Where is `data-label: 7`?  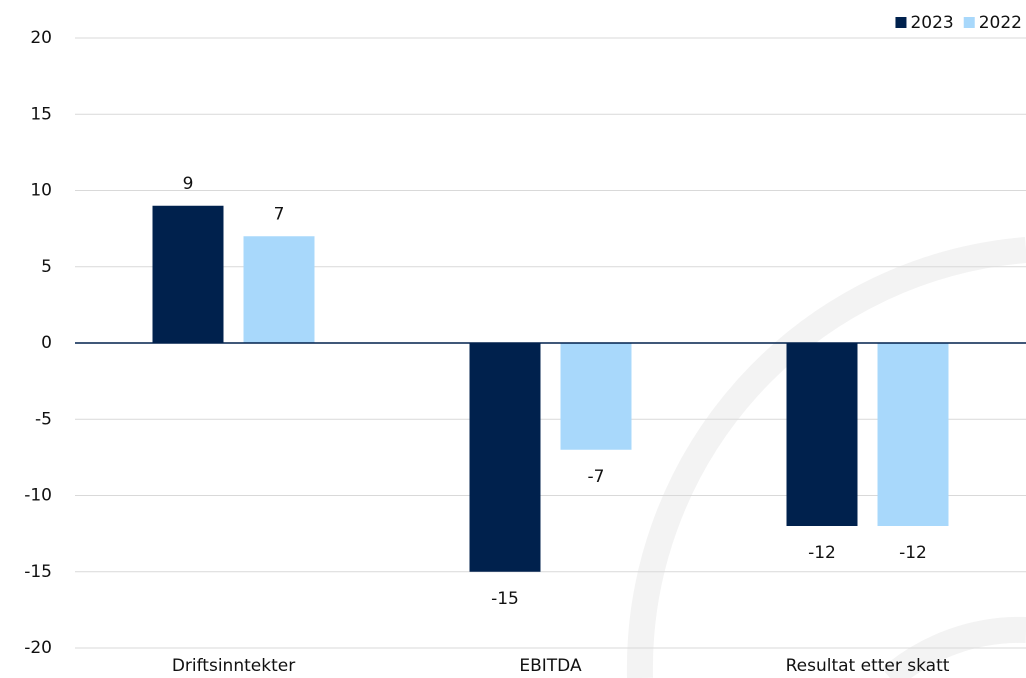 data-label: 7 is located at coordinates (279, 214).